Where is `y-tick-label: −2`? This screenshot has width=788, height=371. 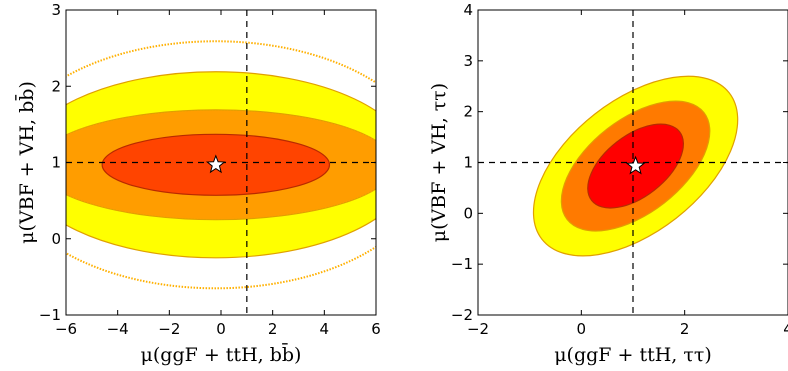 y-tick-label: −2 is located at coordinates (462, 315).